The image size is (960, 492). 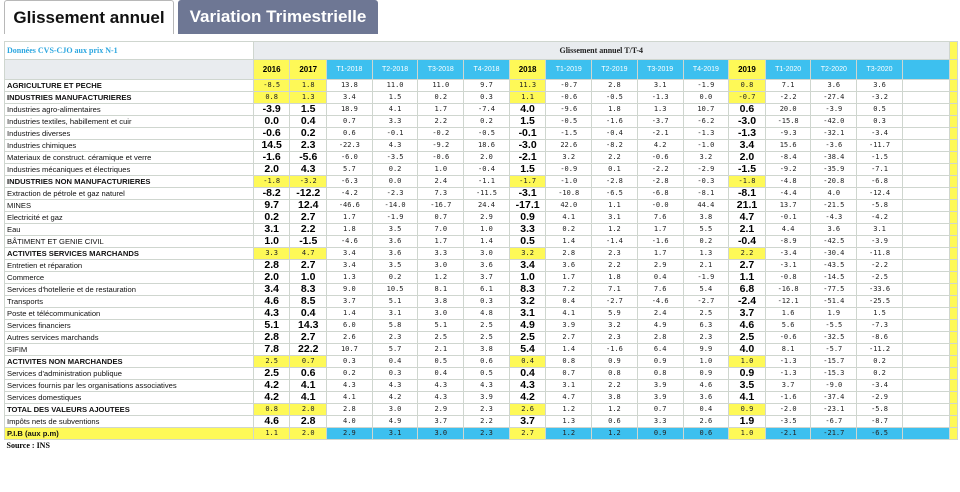 I want to click on value-cell: 3.0, so click(x=441, y=433).